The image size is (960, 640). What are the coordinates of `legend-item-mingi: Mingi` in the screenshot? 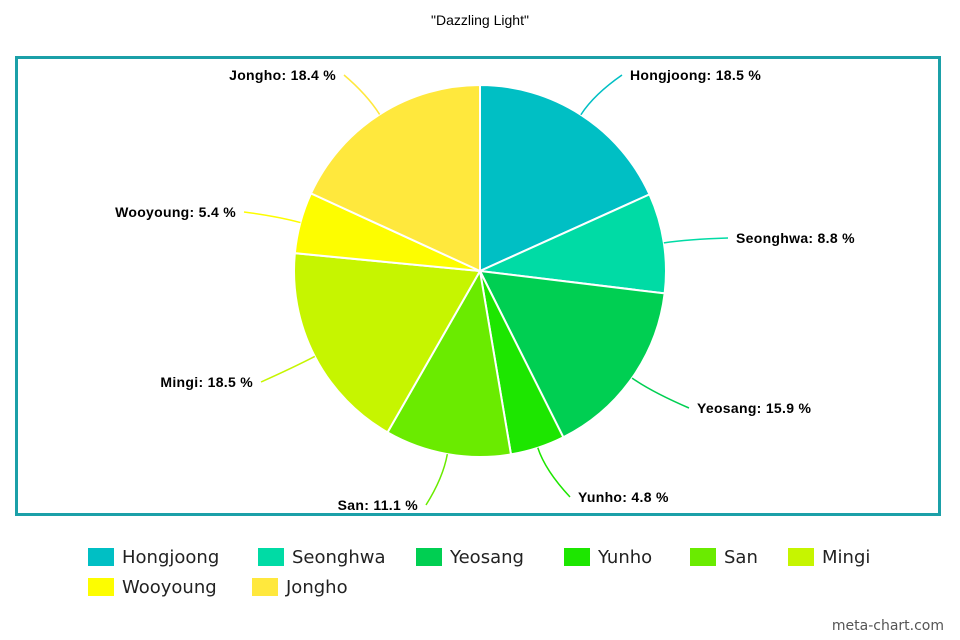 It's located at (829, 557).